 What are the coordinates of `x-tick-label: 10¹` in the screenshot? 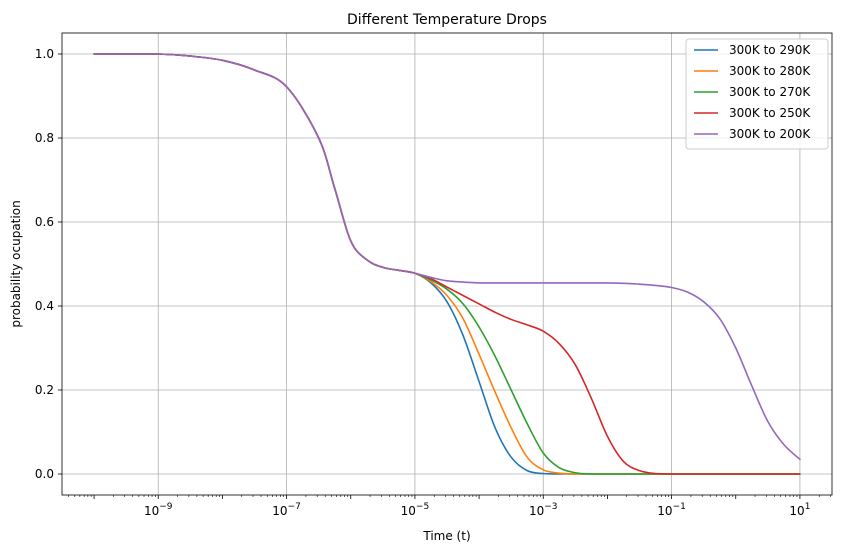 It's located at (799, 510).